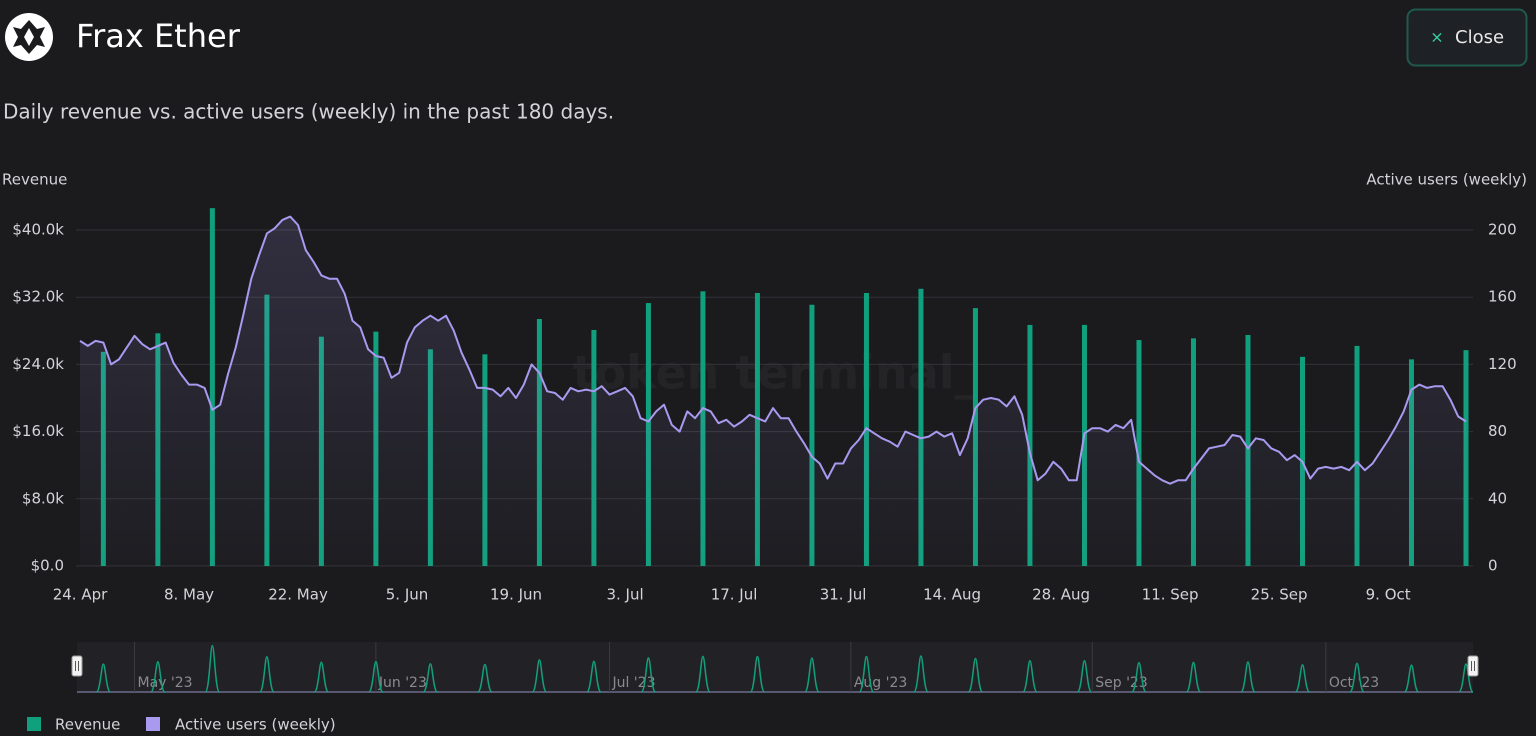 Image resolution: width=1536 pixels, height=736 pixels. Describe the element at coordinates (402, 683) in the screenshot. I see `navigator-label: Jun '23` at that location.